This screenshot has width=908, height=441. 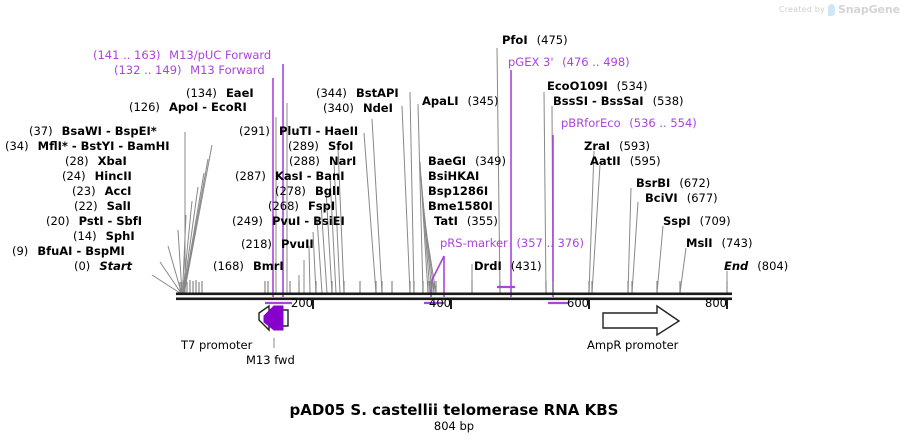 I want to click on label-text: Start, so click(x=116, y=266).